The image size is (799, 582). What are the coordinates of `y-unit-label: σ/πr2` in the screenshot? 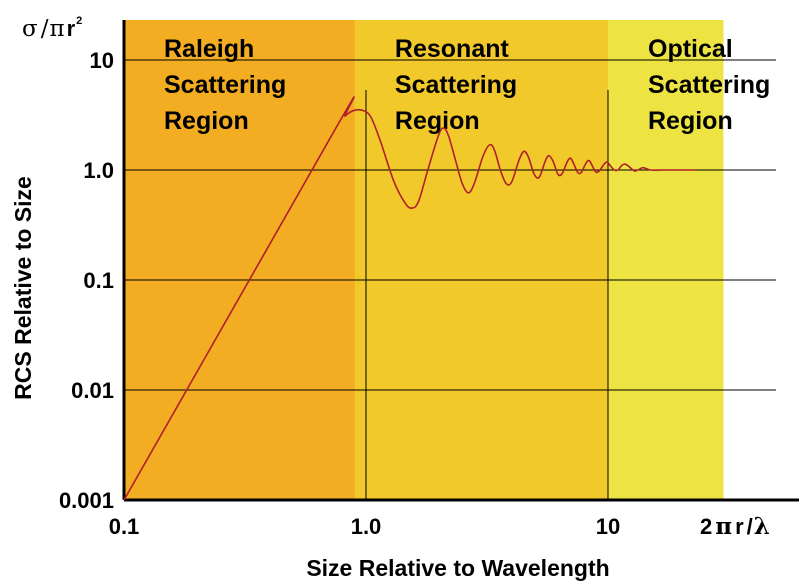 It's located at (52, 28).